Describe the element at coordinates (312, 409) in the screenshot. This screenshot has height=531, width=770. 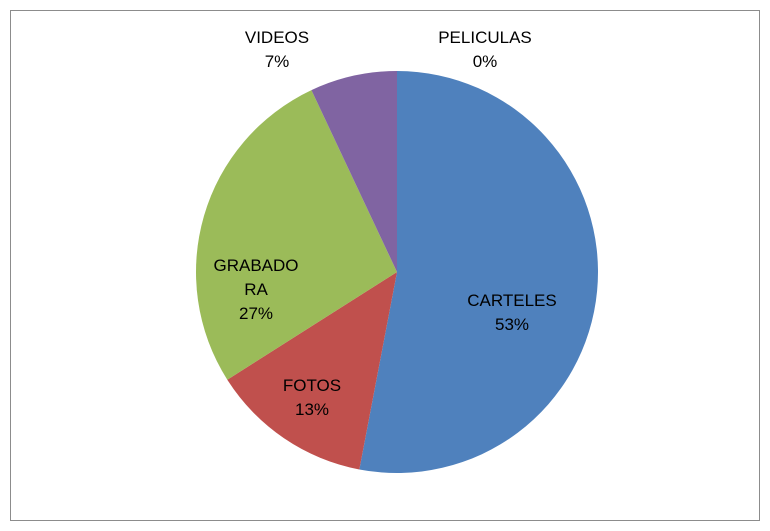
I see `value-label: 13%` at that location.